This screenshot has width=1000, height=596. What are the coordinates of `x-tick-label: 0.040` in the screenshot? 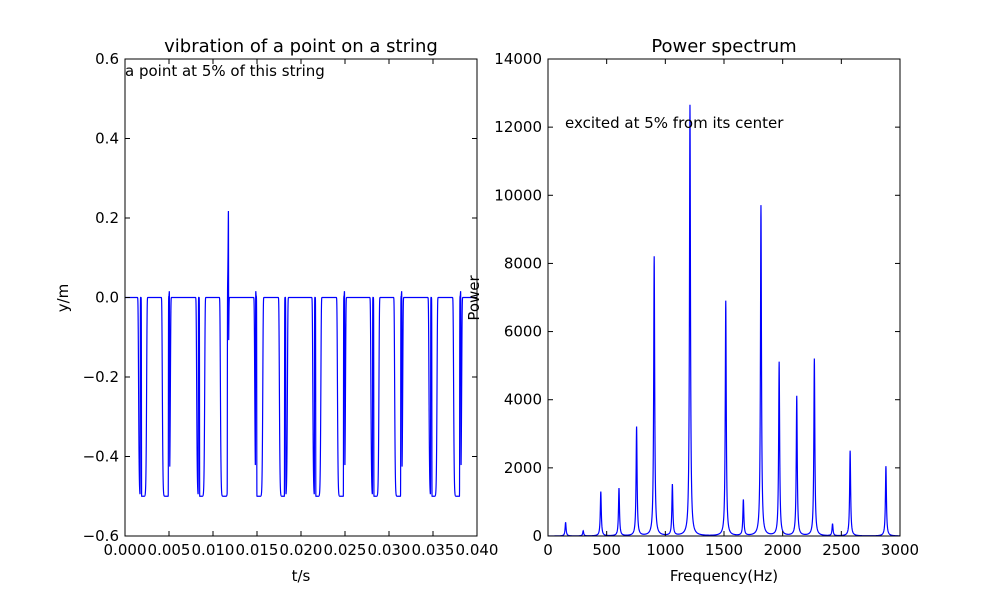 It's located at (477, 550).